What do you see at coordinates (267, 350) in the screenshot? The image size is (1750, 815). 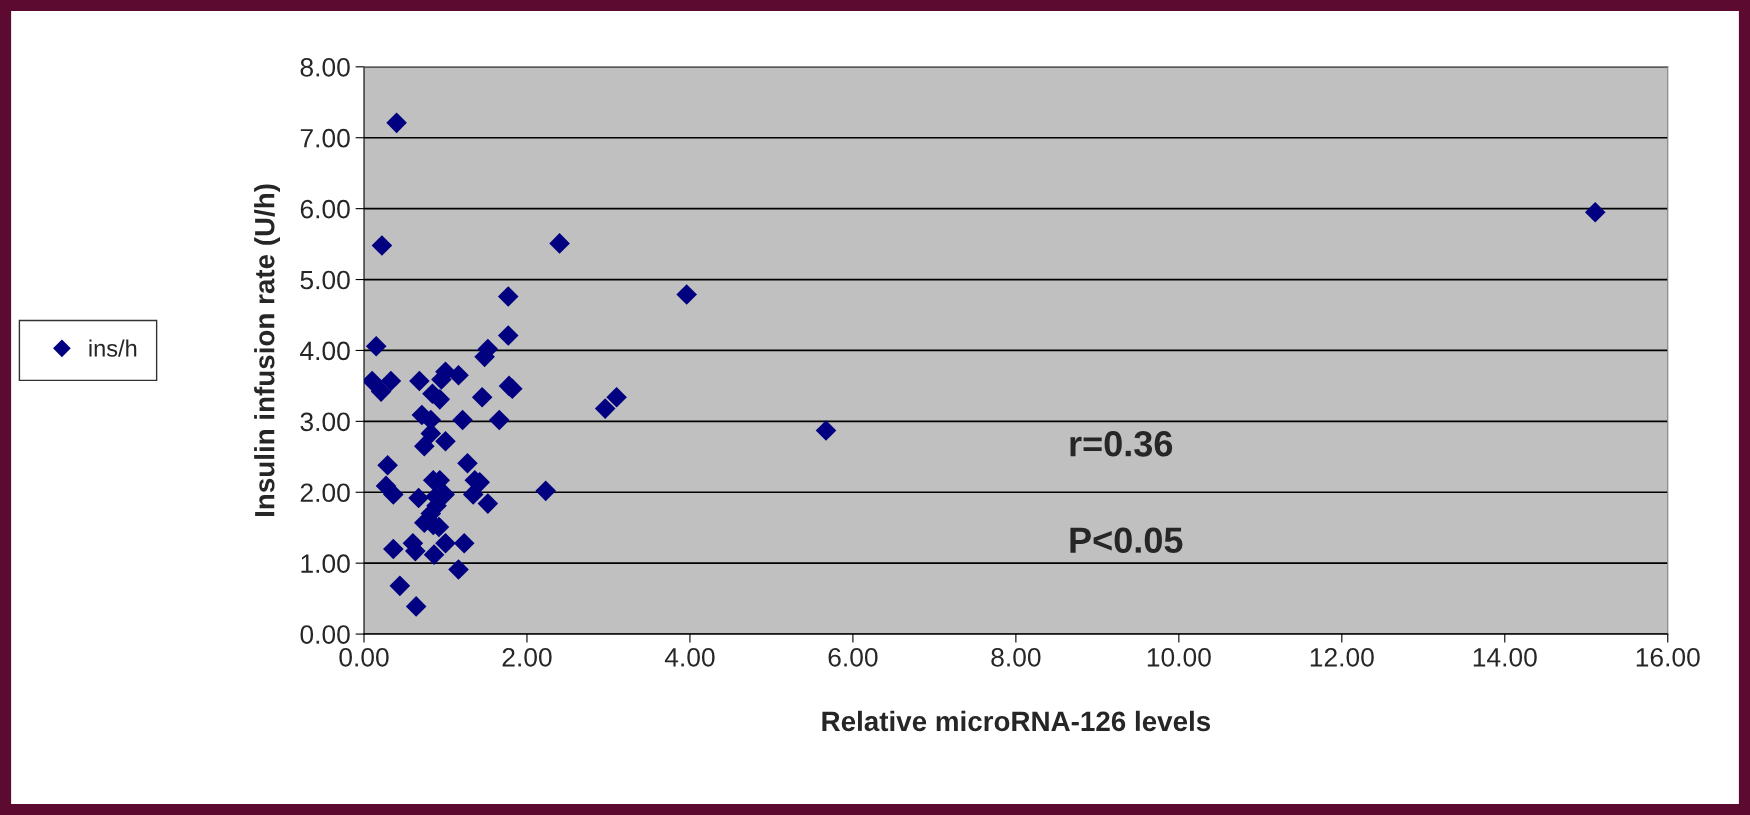 I see `y-axis-title: Insulin infusion rate (U/h)` at bounding box center [267, 350].